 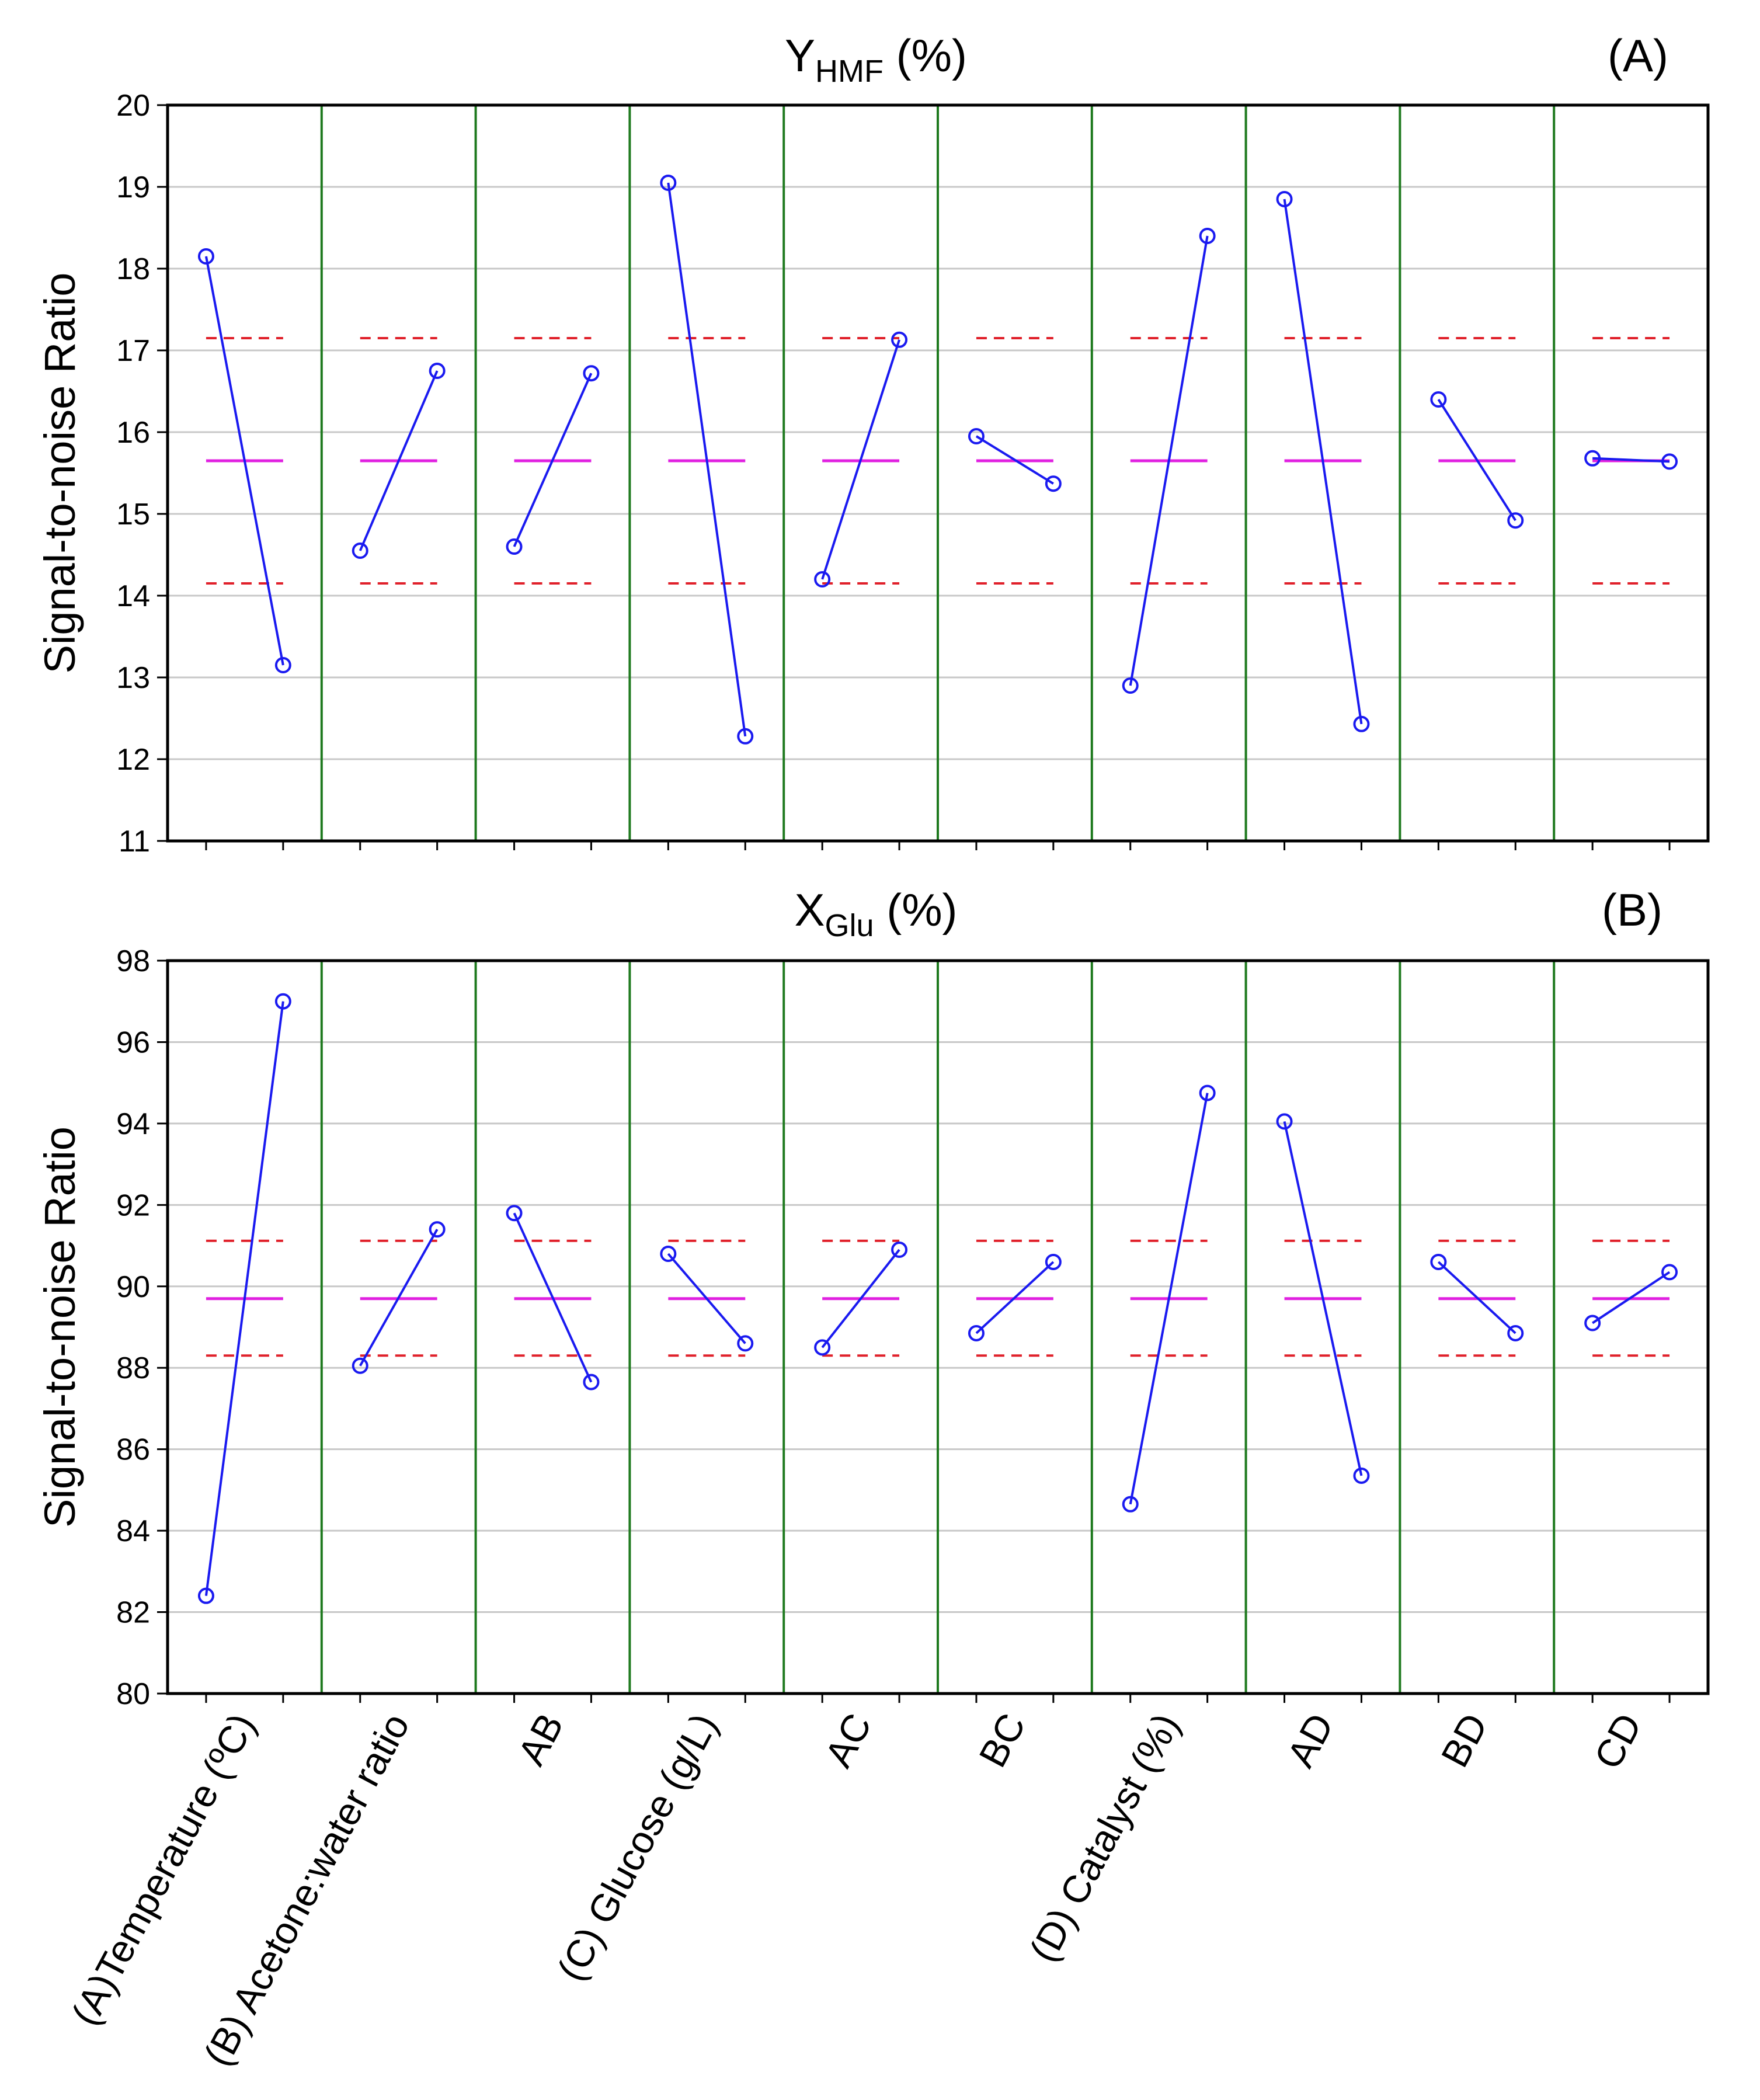 I want to click on y-tick-label: 88, so click(x=133, y=1368).